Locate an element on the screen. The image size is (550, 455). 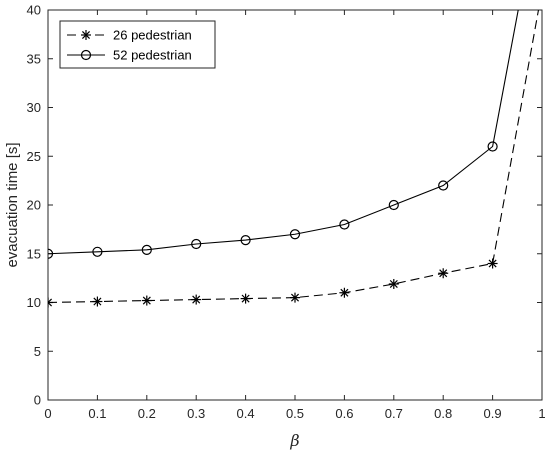
x-tick-label: 0.5 is located at coordinates (295, 413).